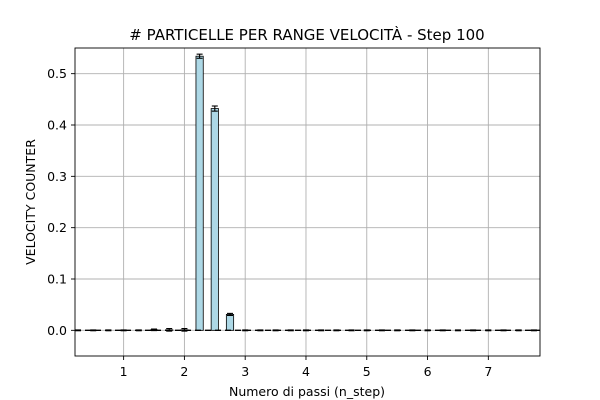 This screenshot has height=400, width=600. I want to click on x-tick-label: 5, so click(367, 371).